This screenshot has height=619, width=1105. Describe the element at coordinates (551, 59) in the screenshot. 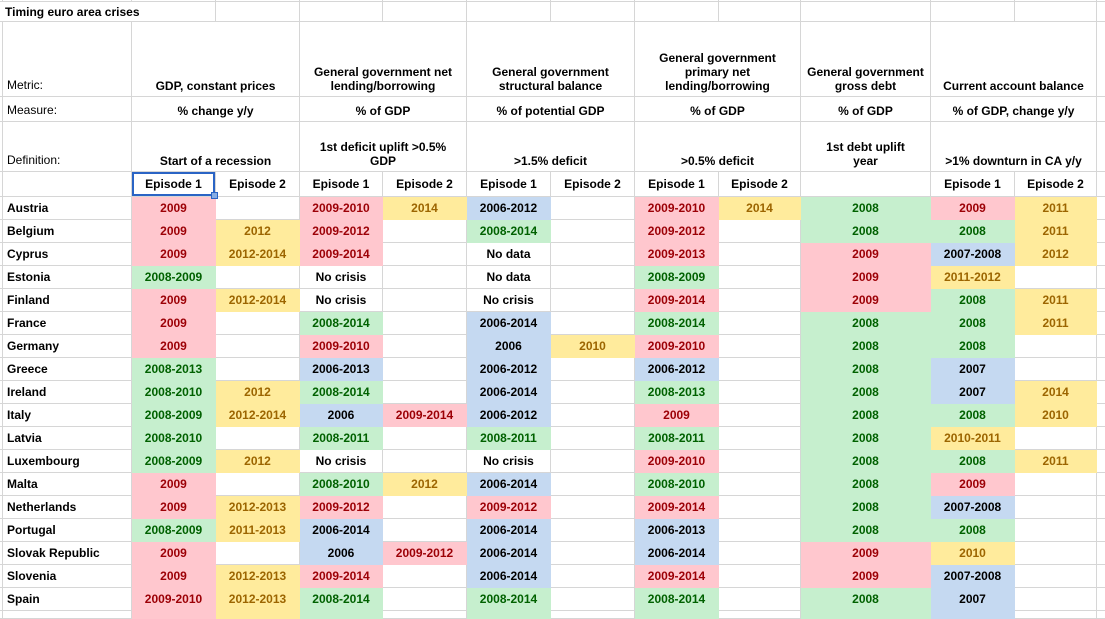

I see `metric-header: General government structural balance` at that location.